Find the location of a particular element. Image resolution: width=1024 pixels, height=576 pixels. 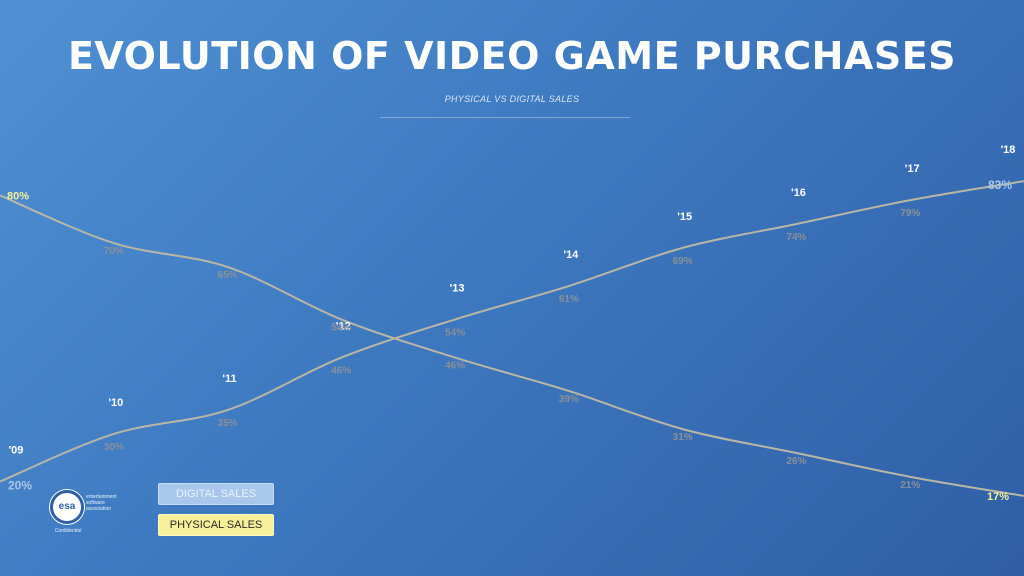

legend-digital-sales: DIGITAL SALES is located at coordinates (216, 494).